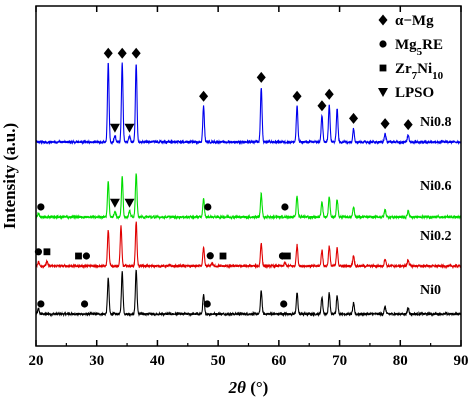 This screenshot has height=409, width=474. Describe the element at coordinates (432, 45) in the screenshot. I see `legend-label-rest: RE` at that location.